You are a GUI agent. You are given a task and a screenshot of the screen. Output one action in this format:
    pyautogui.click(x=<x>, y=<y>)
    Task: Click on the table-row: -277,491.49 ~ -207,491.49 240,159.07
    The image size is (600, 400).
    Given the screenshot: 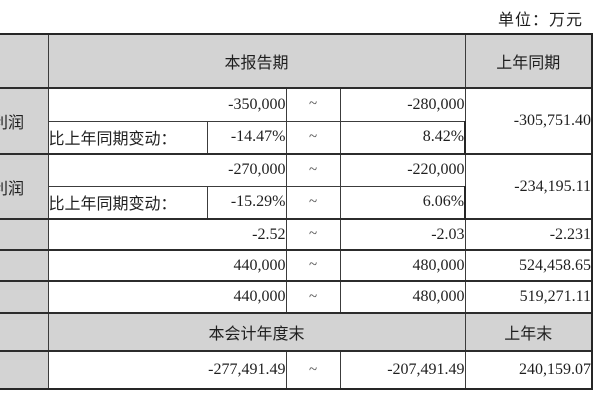 What is the action you would take?
    pyautogui.click(x=297, y=370)
    